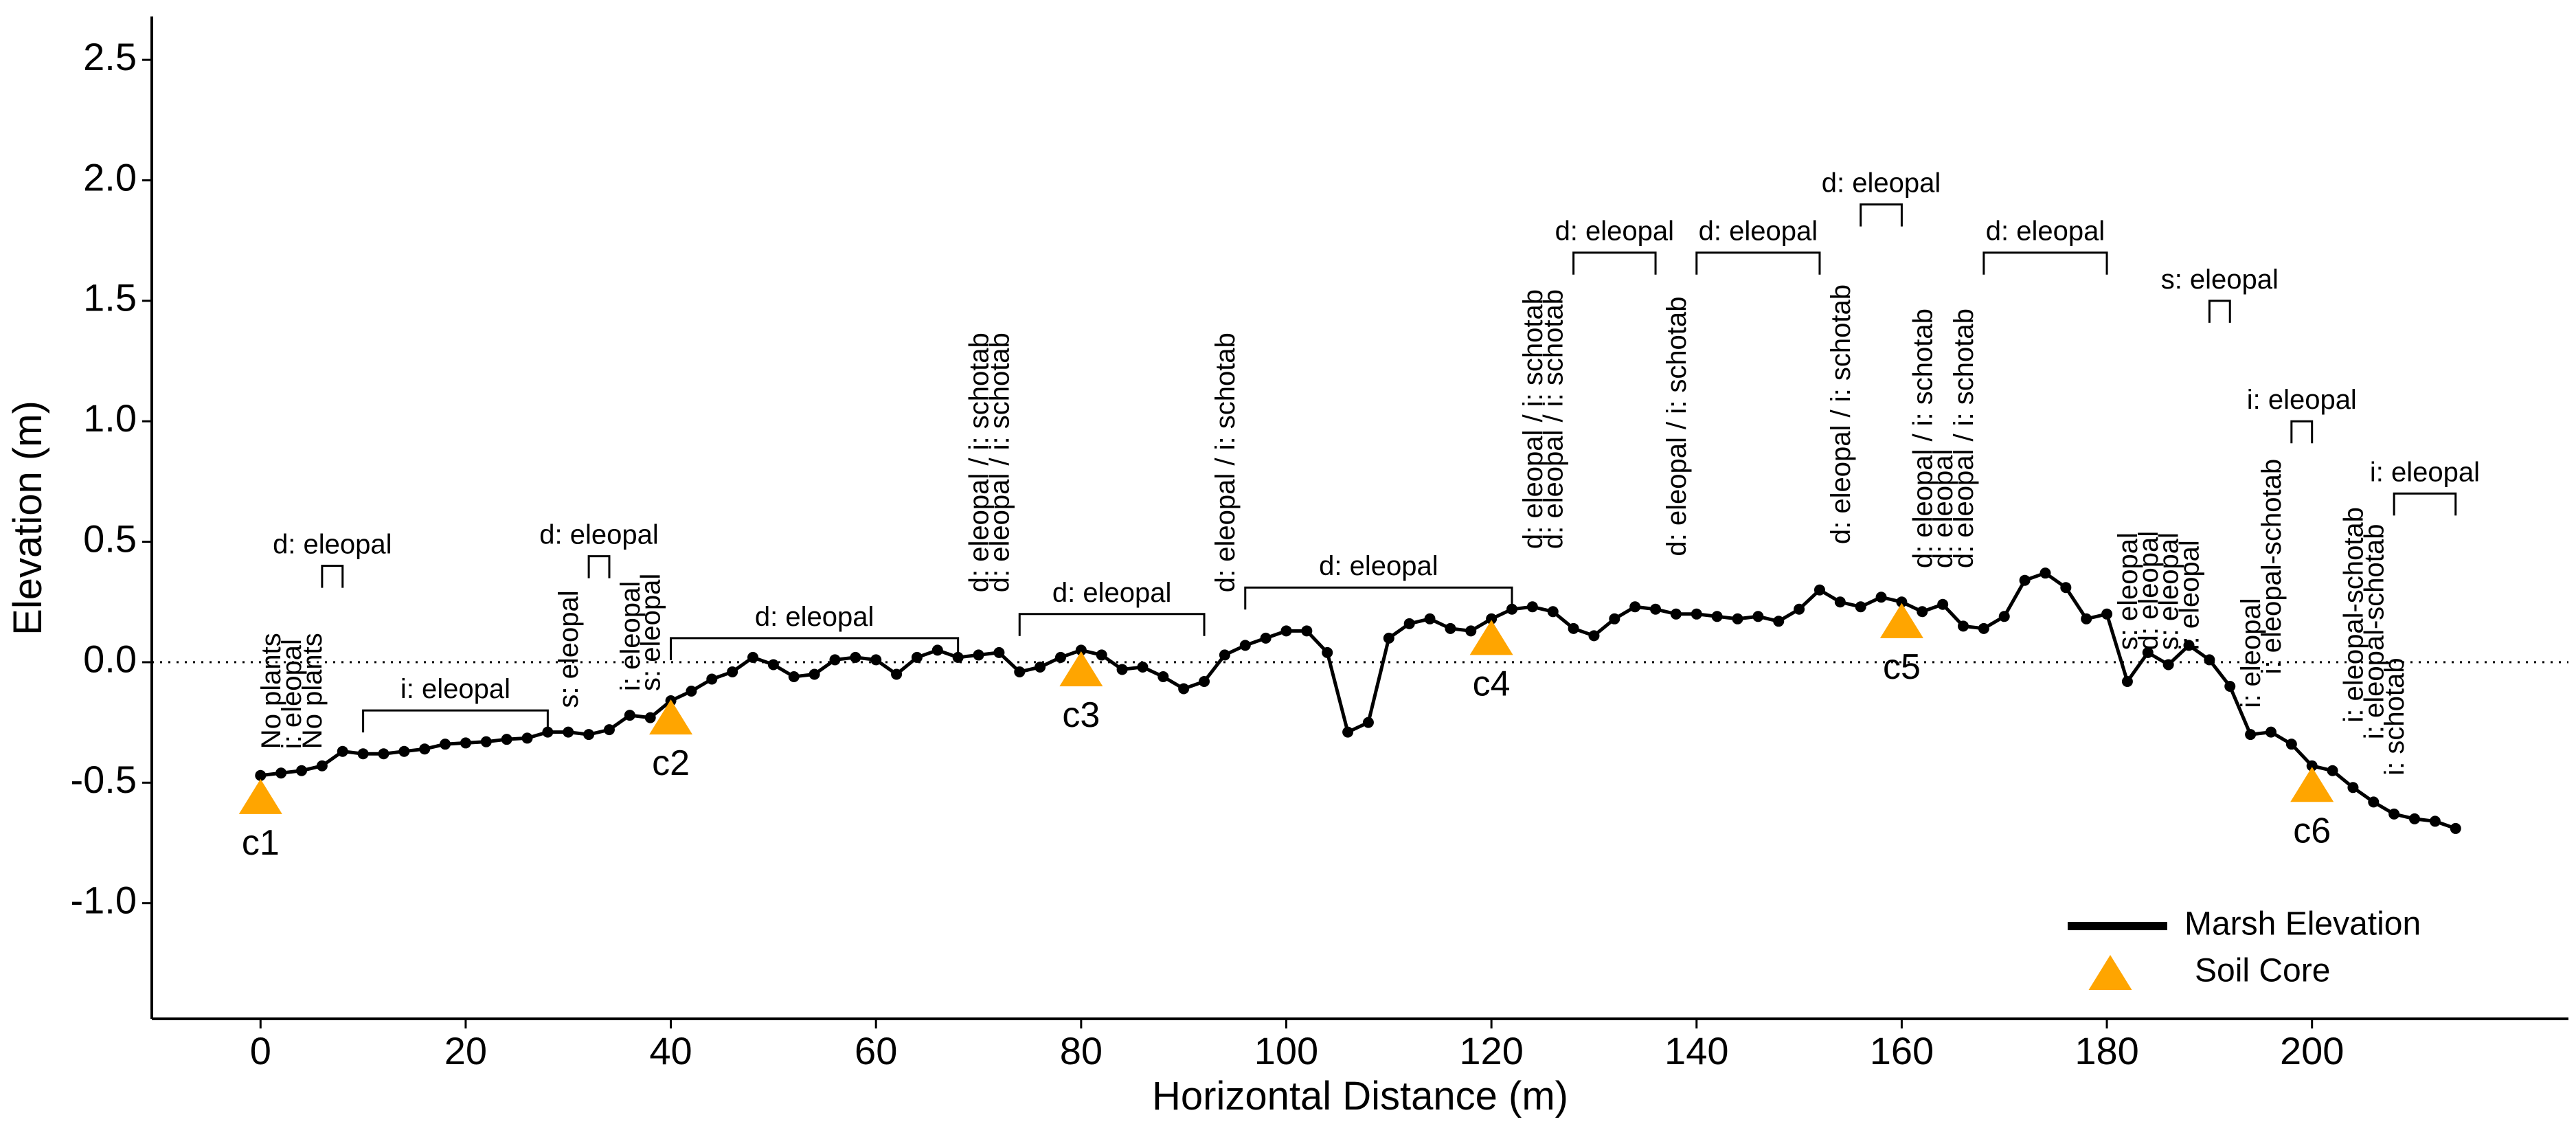 This screenshot has height=1137, width=2576. I want to click on x-tick-label: 120, so click(1491, 1050).